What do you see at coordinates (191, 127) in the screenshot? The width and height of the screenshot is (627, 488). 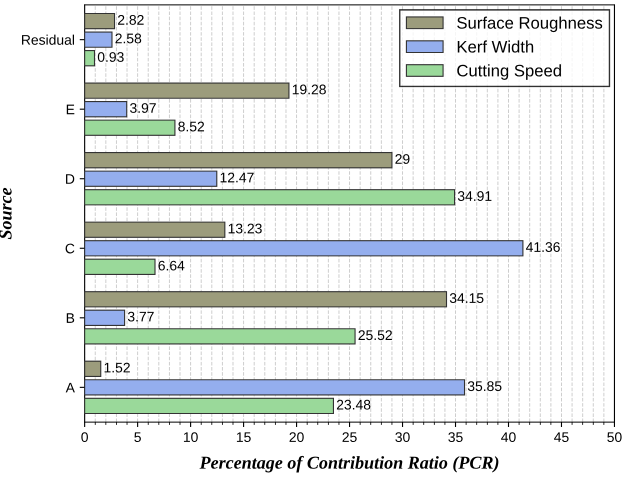 I see `data-label: 8.52` at bounding box center [191, 127].